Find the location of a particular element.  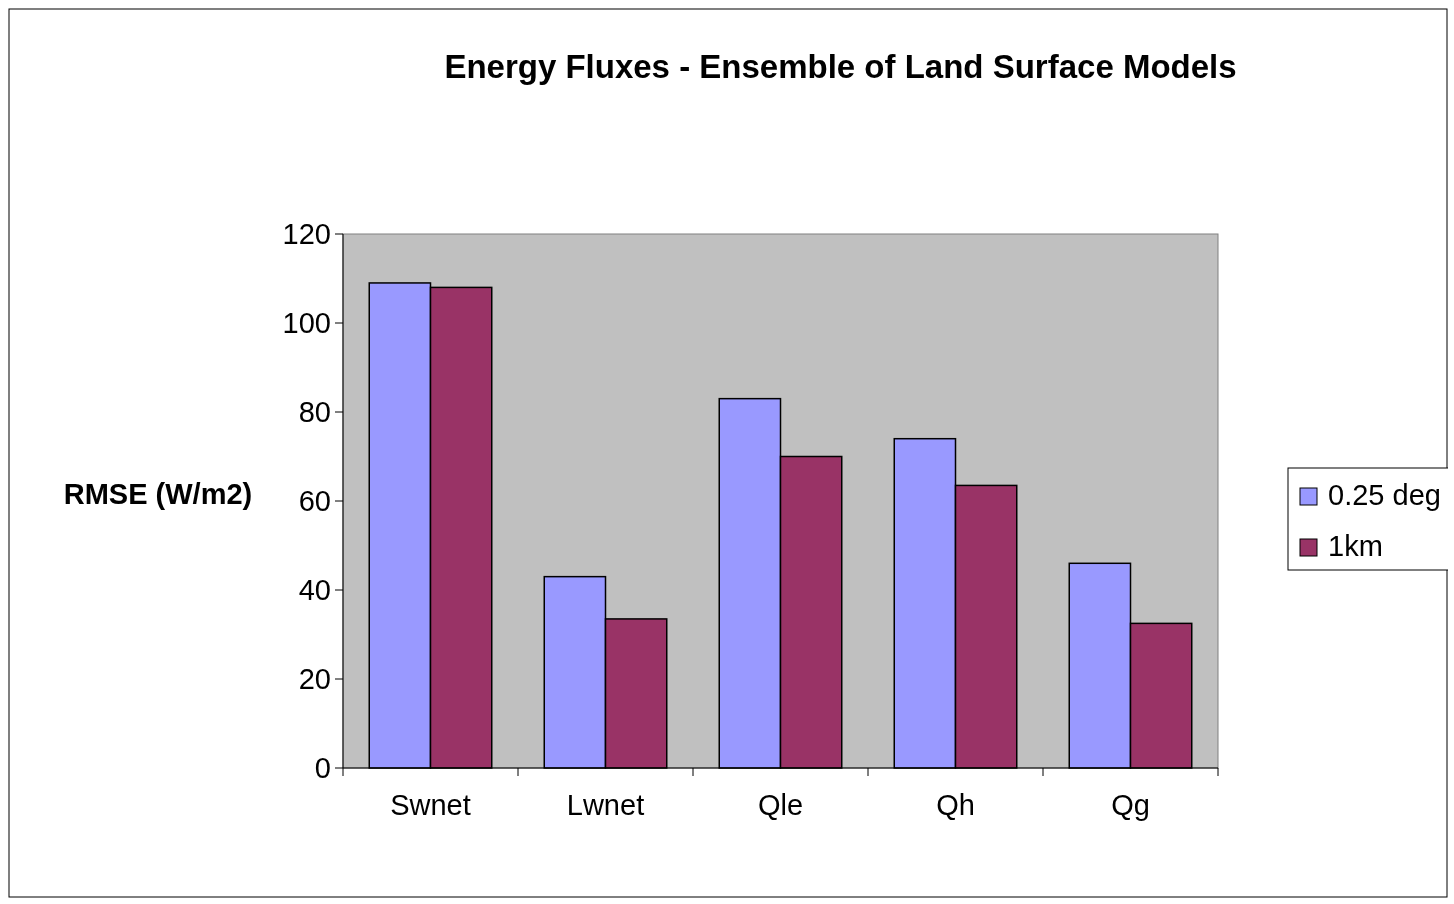

x-tick-label: Swnet is located at coordinates (430, 805).